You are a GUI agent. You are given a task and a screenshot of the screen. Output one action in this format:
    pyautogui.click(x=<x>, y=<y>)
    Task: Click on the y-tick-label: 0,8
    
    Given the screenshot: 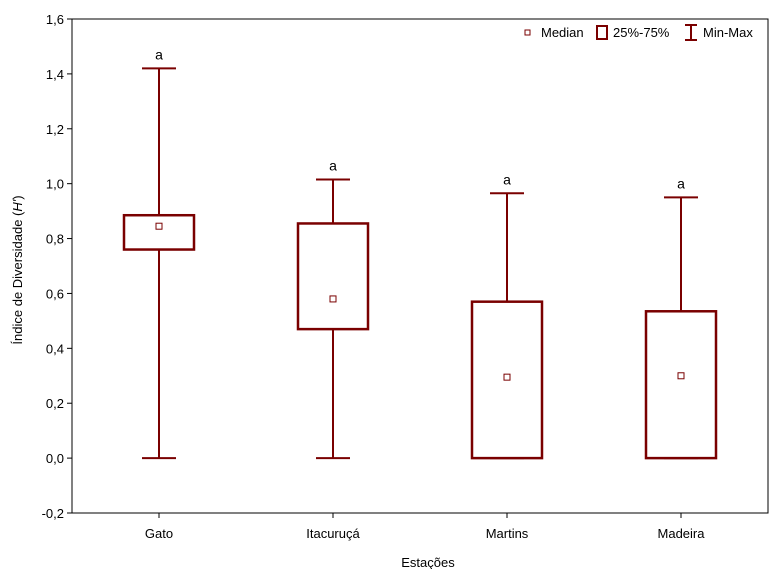 What is the action you would take?
    pyautogui.click(x=55, y=239)
    